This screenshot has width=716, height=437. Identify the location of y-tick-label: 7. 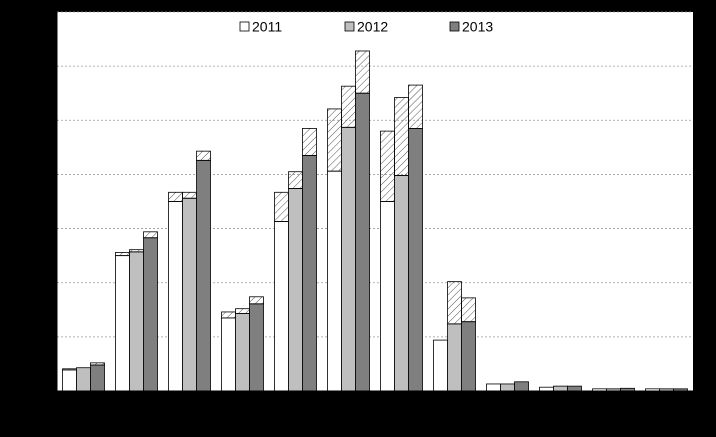
(43, 11).